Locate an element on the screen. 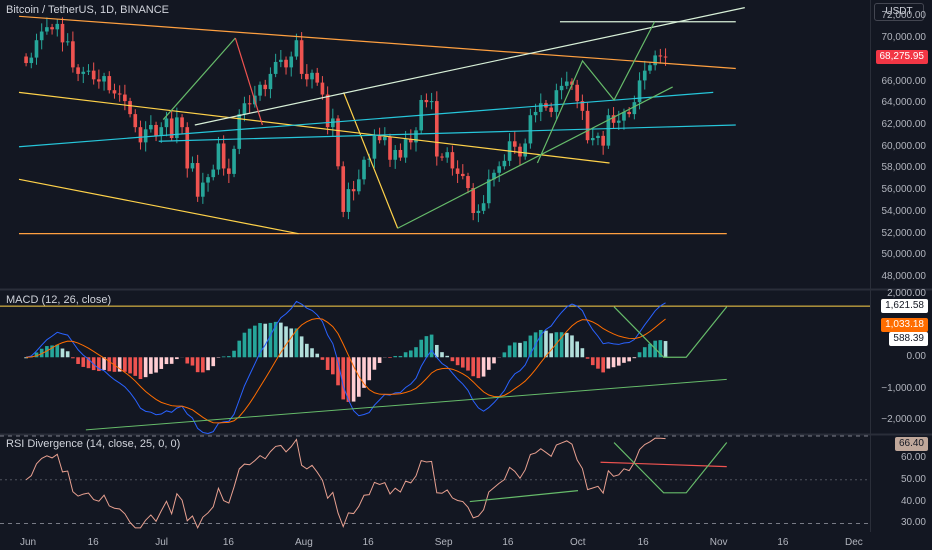 This screenshot has height=550, width=932. time-tick-label: 16 is located at coordinates (228, 542).